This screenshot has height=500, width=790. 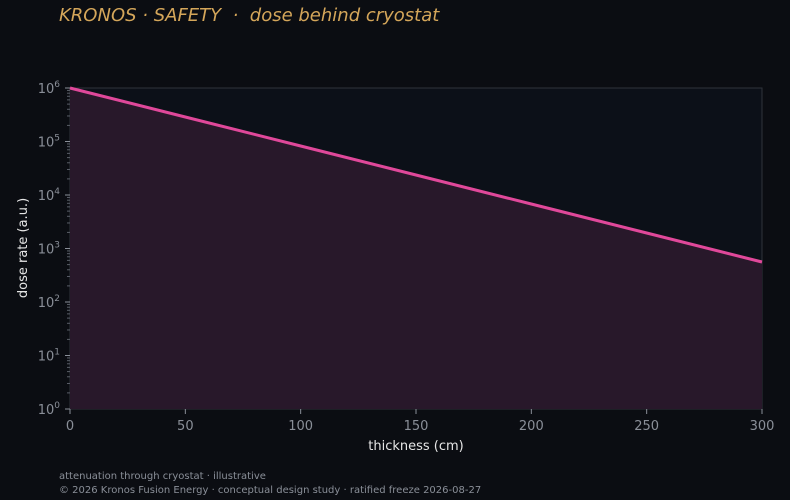 I want to click on y-tick-label: 10⁴, so click(x=49, y=195).